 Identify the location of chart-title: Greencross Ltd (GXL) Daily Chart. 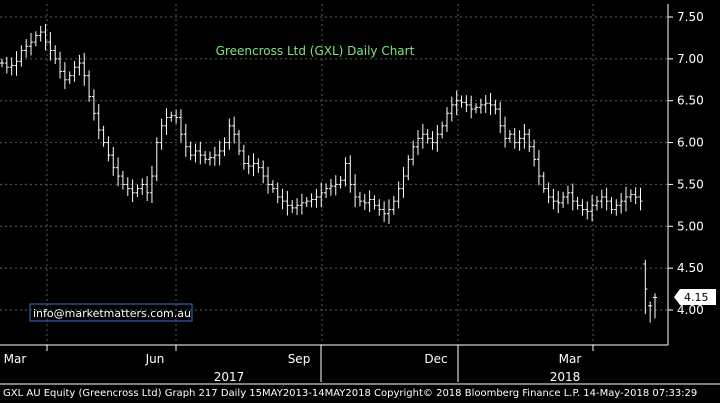
(315, 51).